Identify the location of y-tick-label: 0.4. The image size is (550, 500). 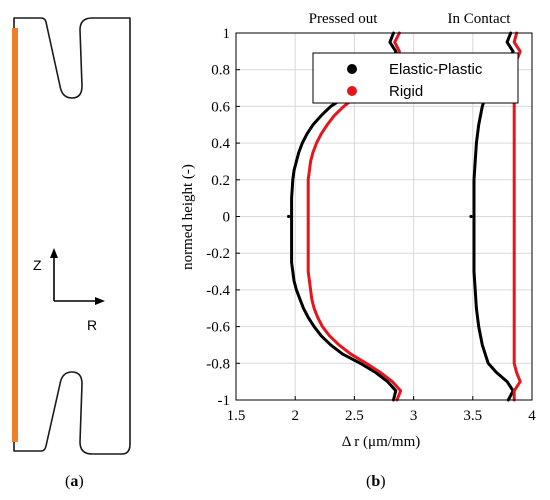
(220, 144).